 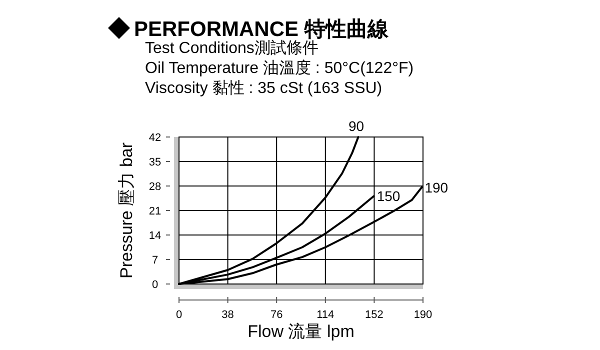 I want to click on y-axis-title: Pressure 壓力 bar, so click(x=126, y=210).